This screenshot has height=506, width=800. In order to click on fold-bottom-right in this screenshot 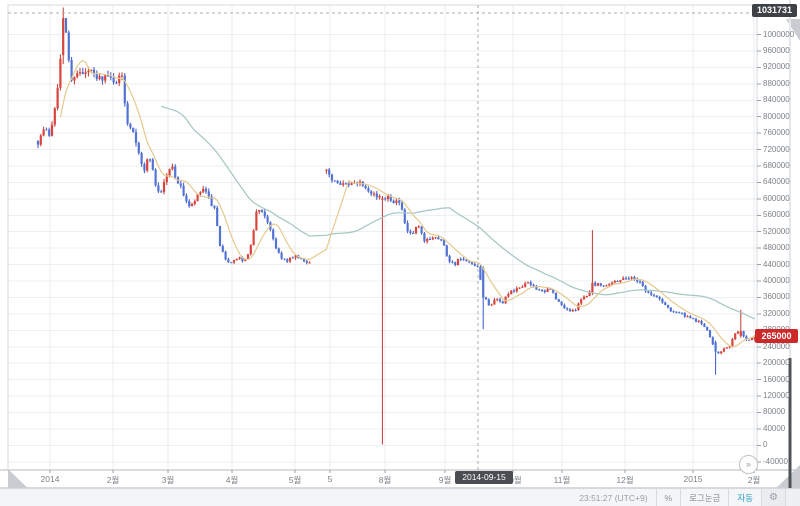, I will do `click(786, 478)`.